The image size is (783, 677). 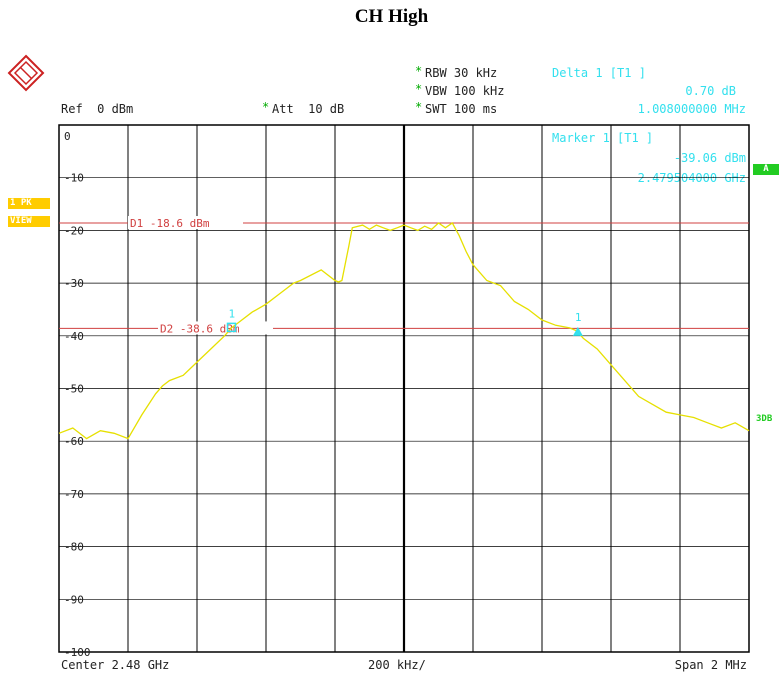 What do you see at coordinates (74, 336) in the screenshot?
I see `y-tick-label: -40` at bounding box center [74, 336].